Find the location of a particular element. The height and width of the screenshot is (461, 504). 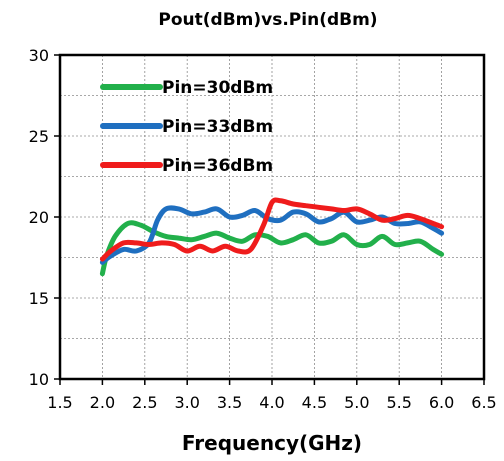

legend-label-2: Pin=33dBm is located at coordinates (217, 127).